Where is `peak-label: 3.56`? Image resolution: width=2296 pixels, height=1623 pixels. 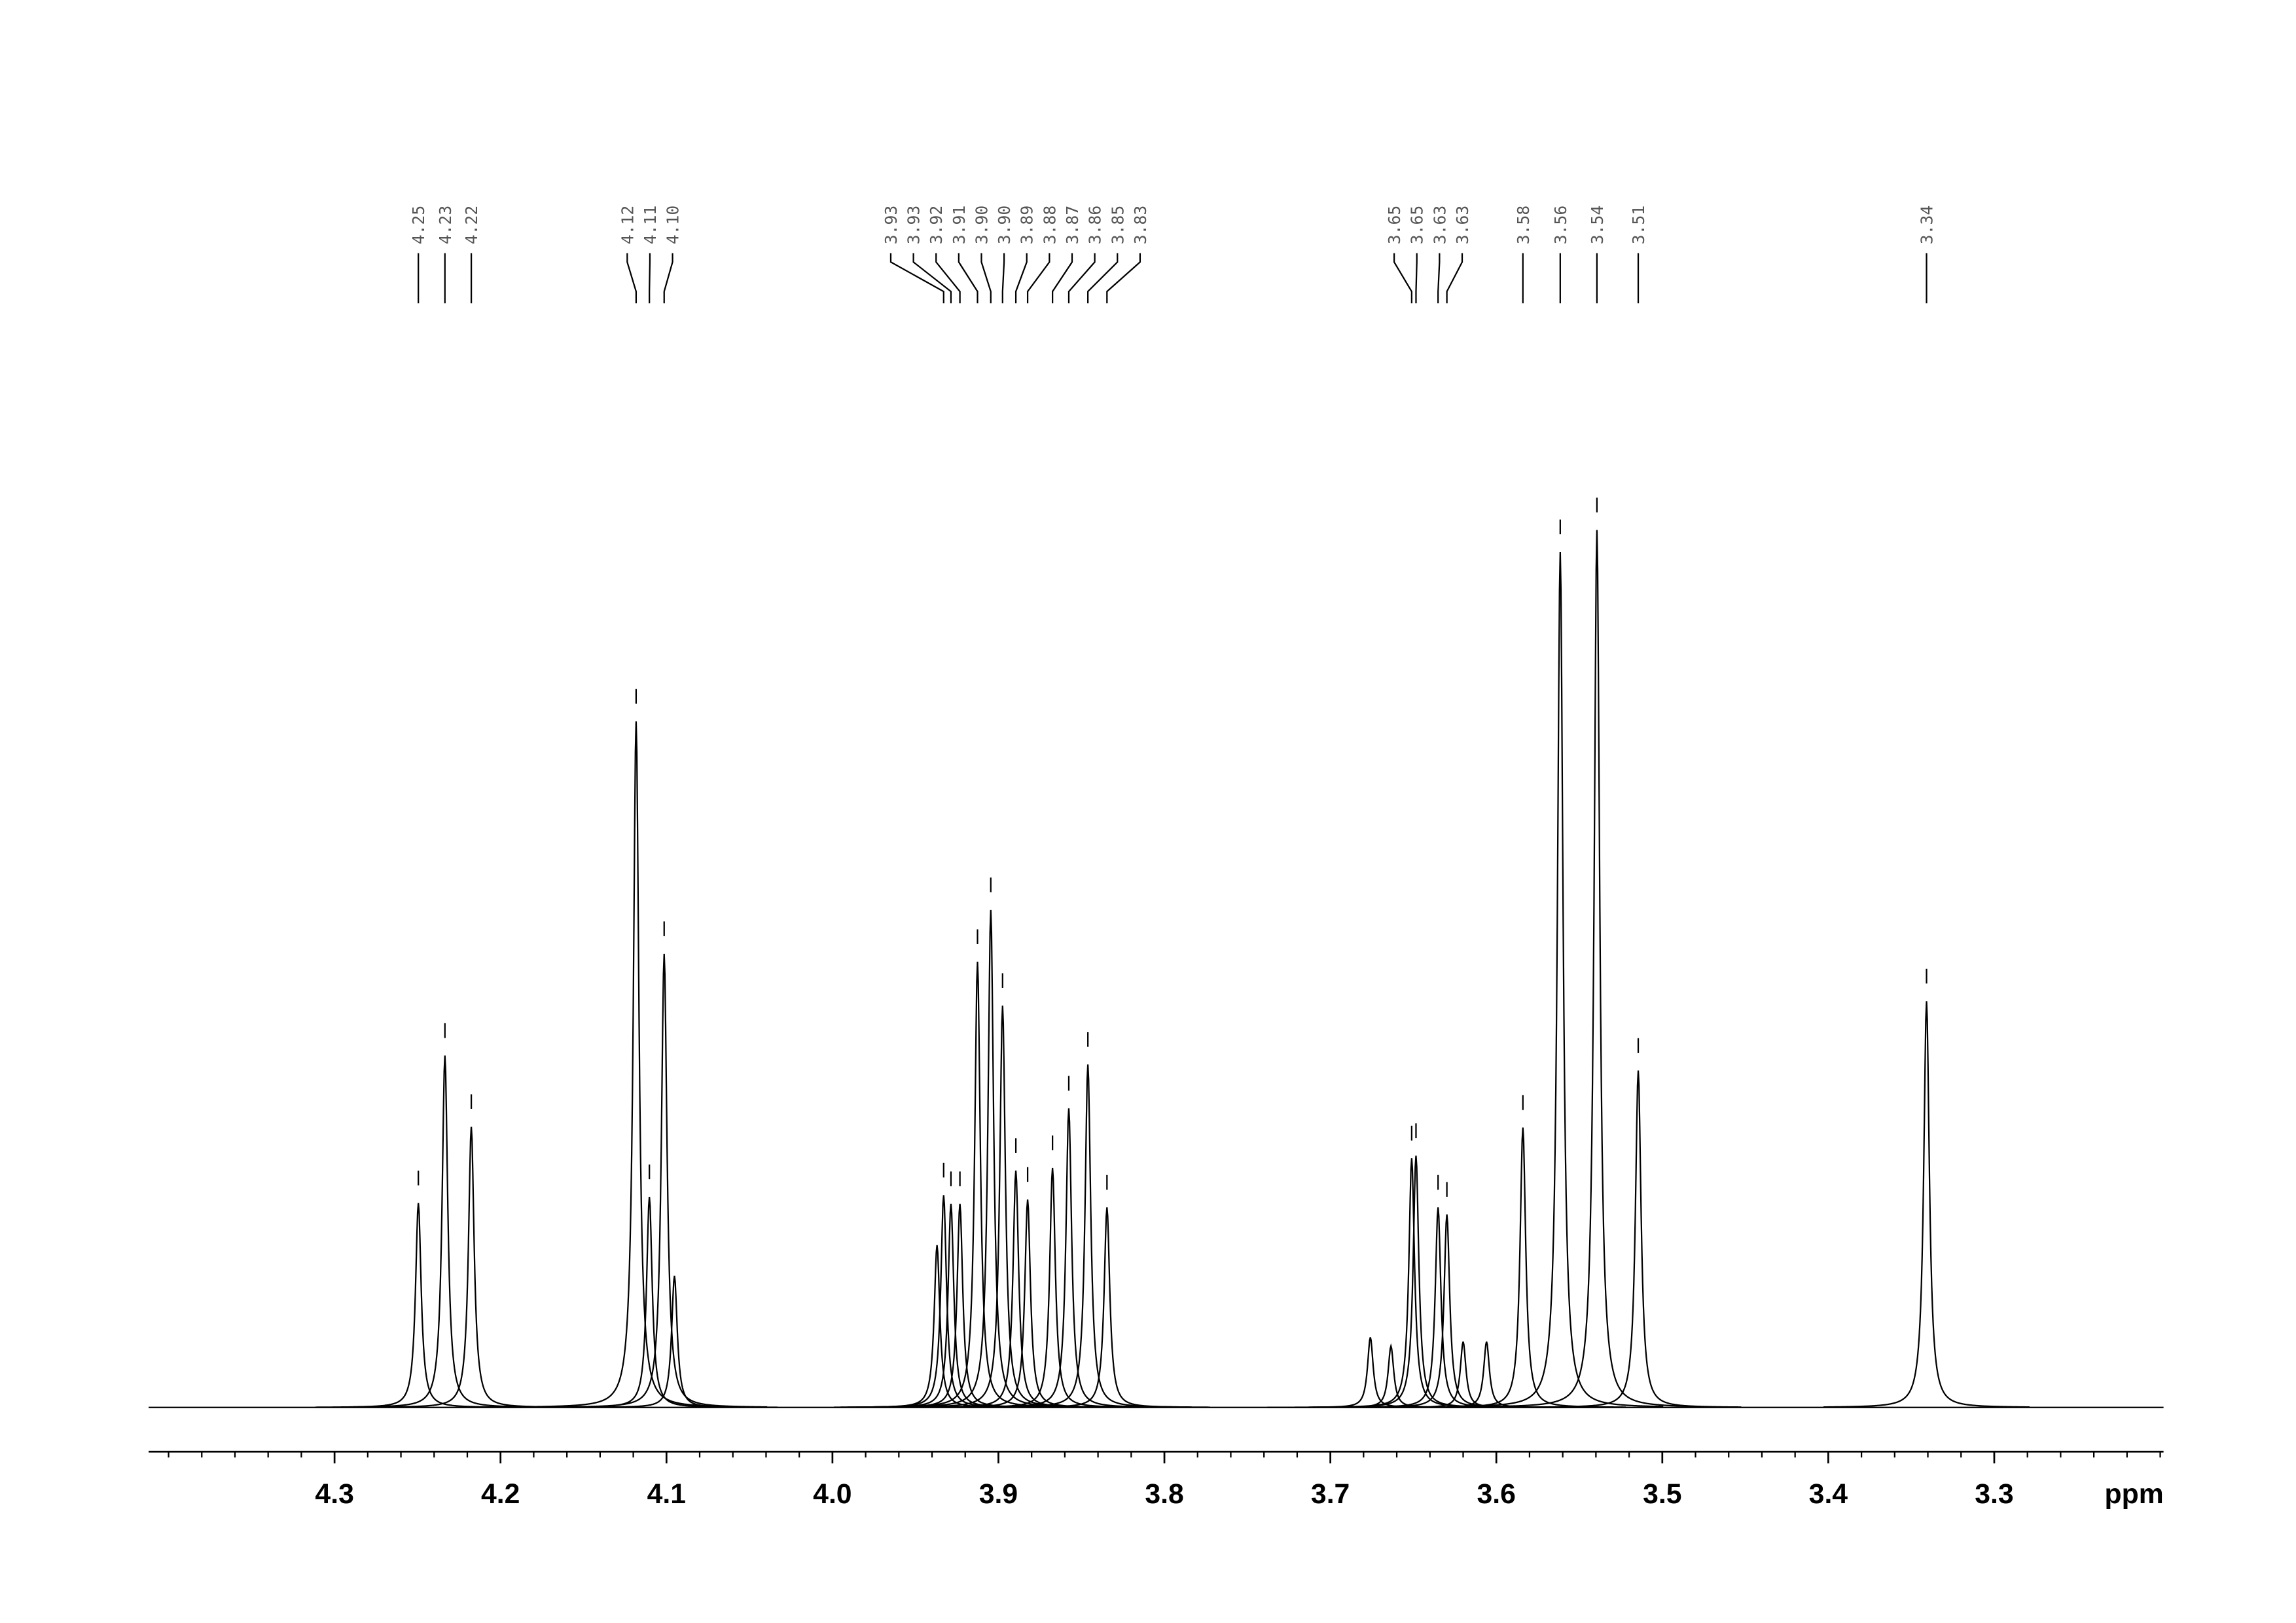 peak-label: 3.56 is located at coordinates (1560, 225).